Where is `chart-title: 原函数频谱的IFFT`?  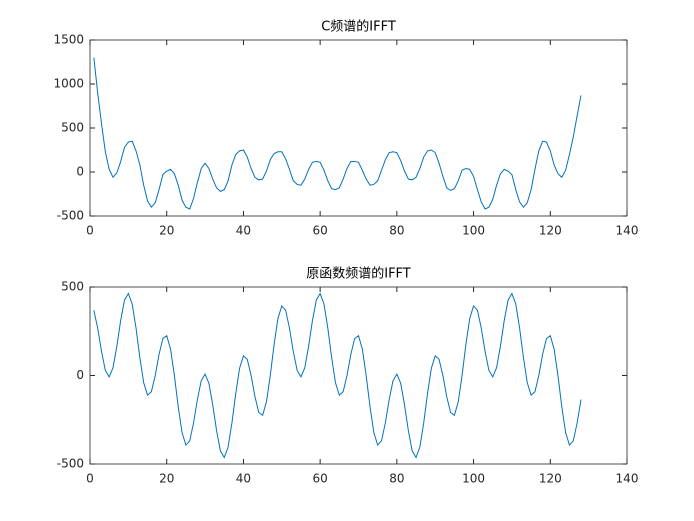 chart-title: 原函数频谱的IFFT is located at coordinates (358, 274).